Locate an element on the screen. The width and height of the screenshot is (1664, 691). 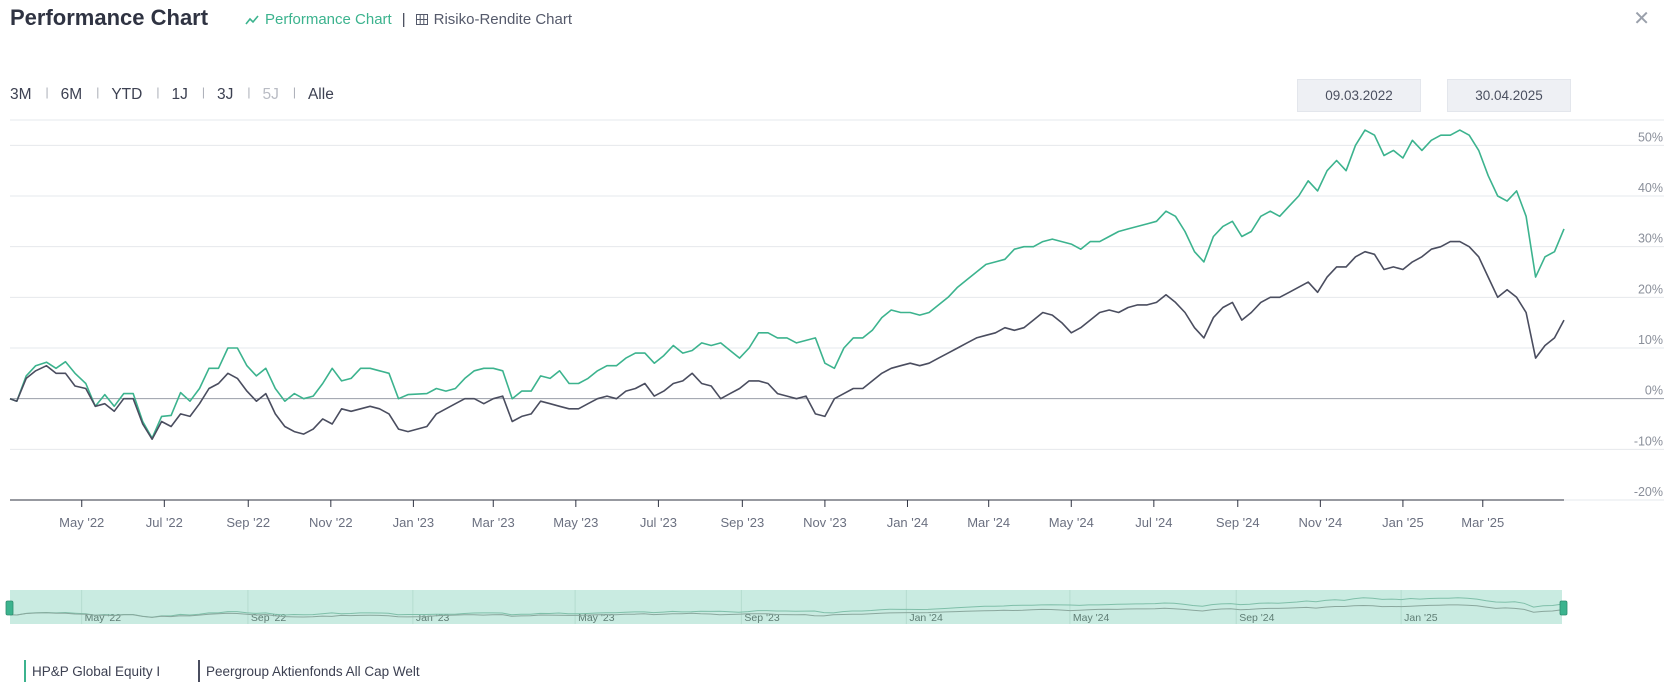
legend-item-fund: HP&P Global Equity I is located at coordinates (92, 671).